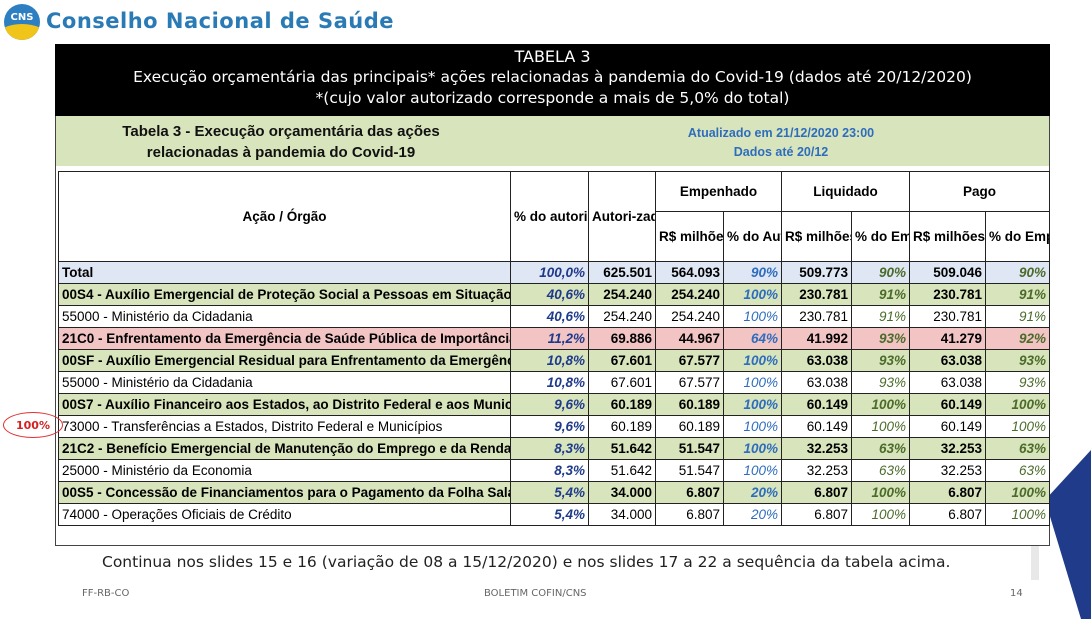 Image resolution: width=1091 pixels, height=619 pixels. Describe the element at coordinates (752, 338) in the screenshot. I see `cell-empenhado-pct: 64%` at that location.